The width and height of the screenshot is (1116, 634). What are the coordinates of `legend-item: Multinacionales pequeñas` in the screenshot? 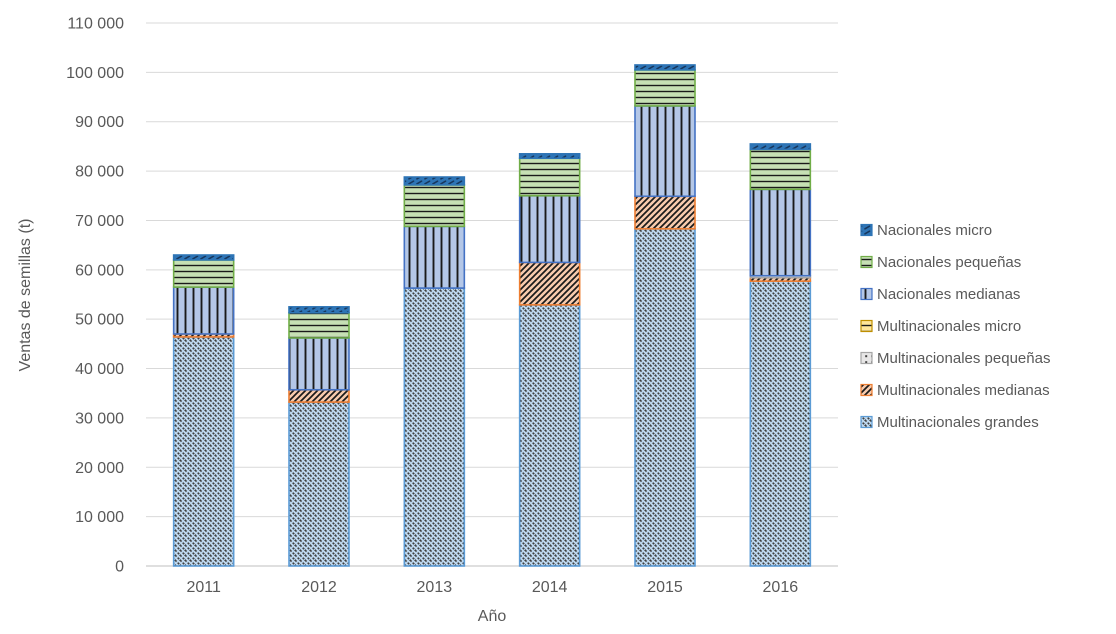 It's located at (955, 358).